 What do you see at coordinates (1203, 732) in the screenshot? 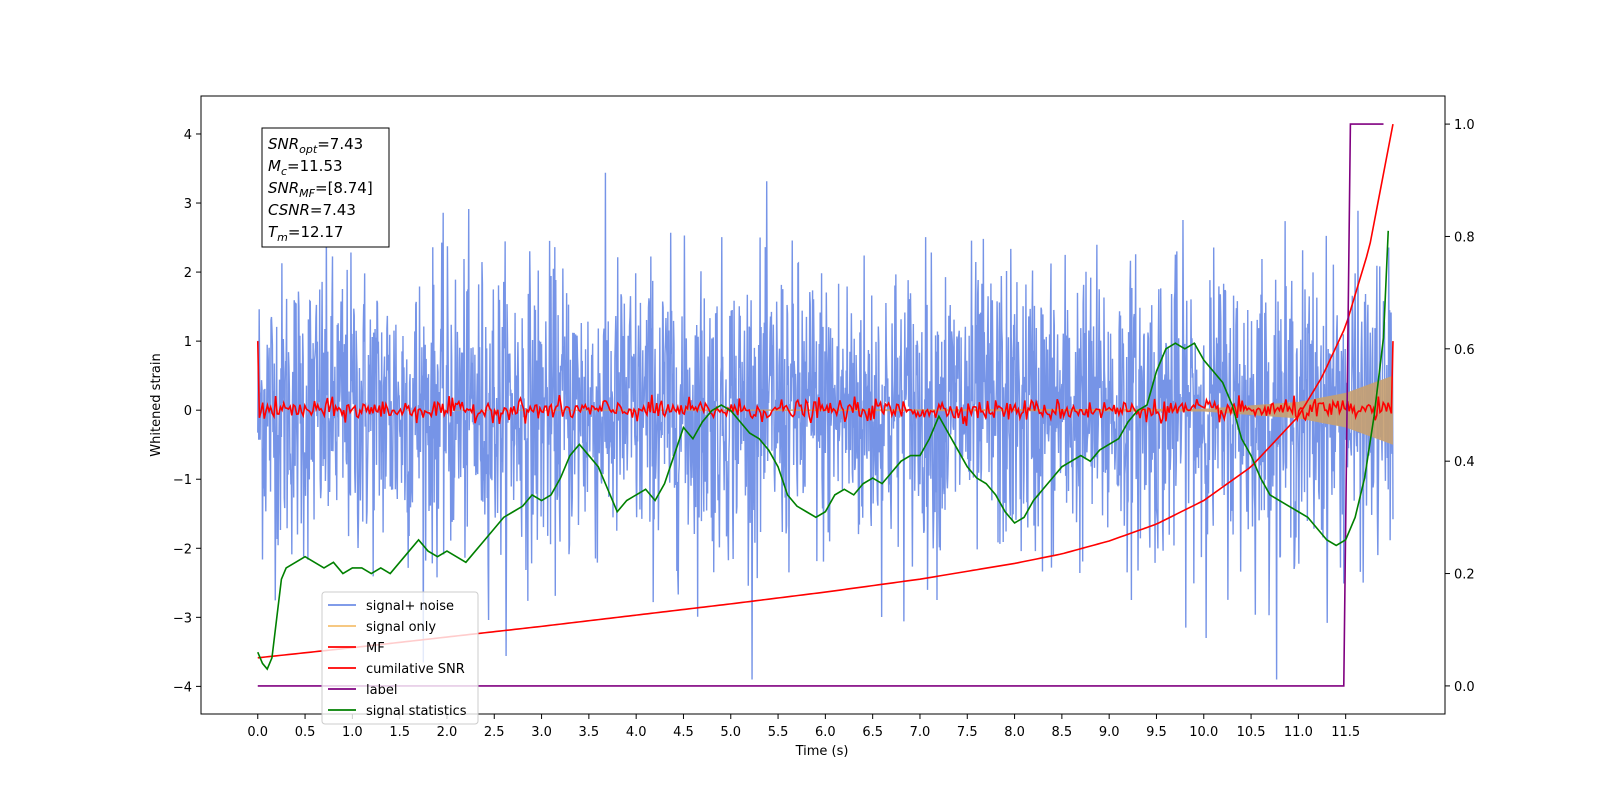
I see `x-tick-label: 10.0` at bounding box center [1203, 732].